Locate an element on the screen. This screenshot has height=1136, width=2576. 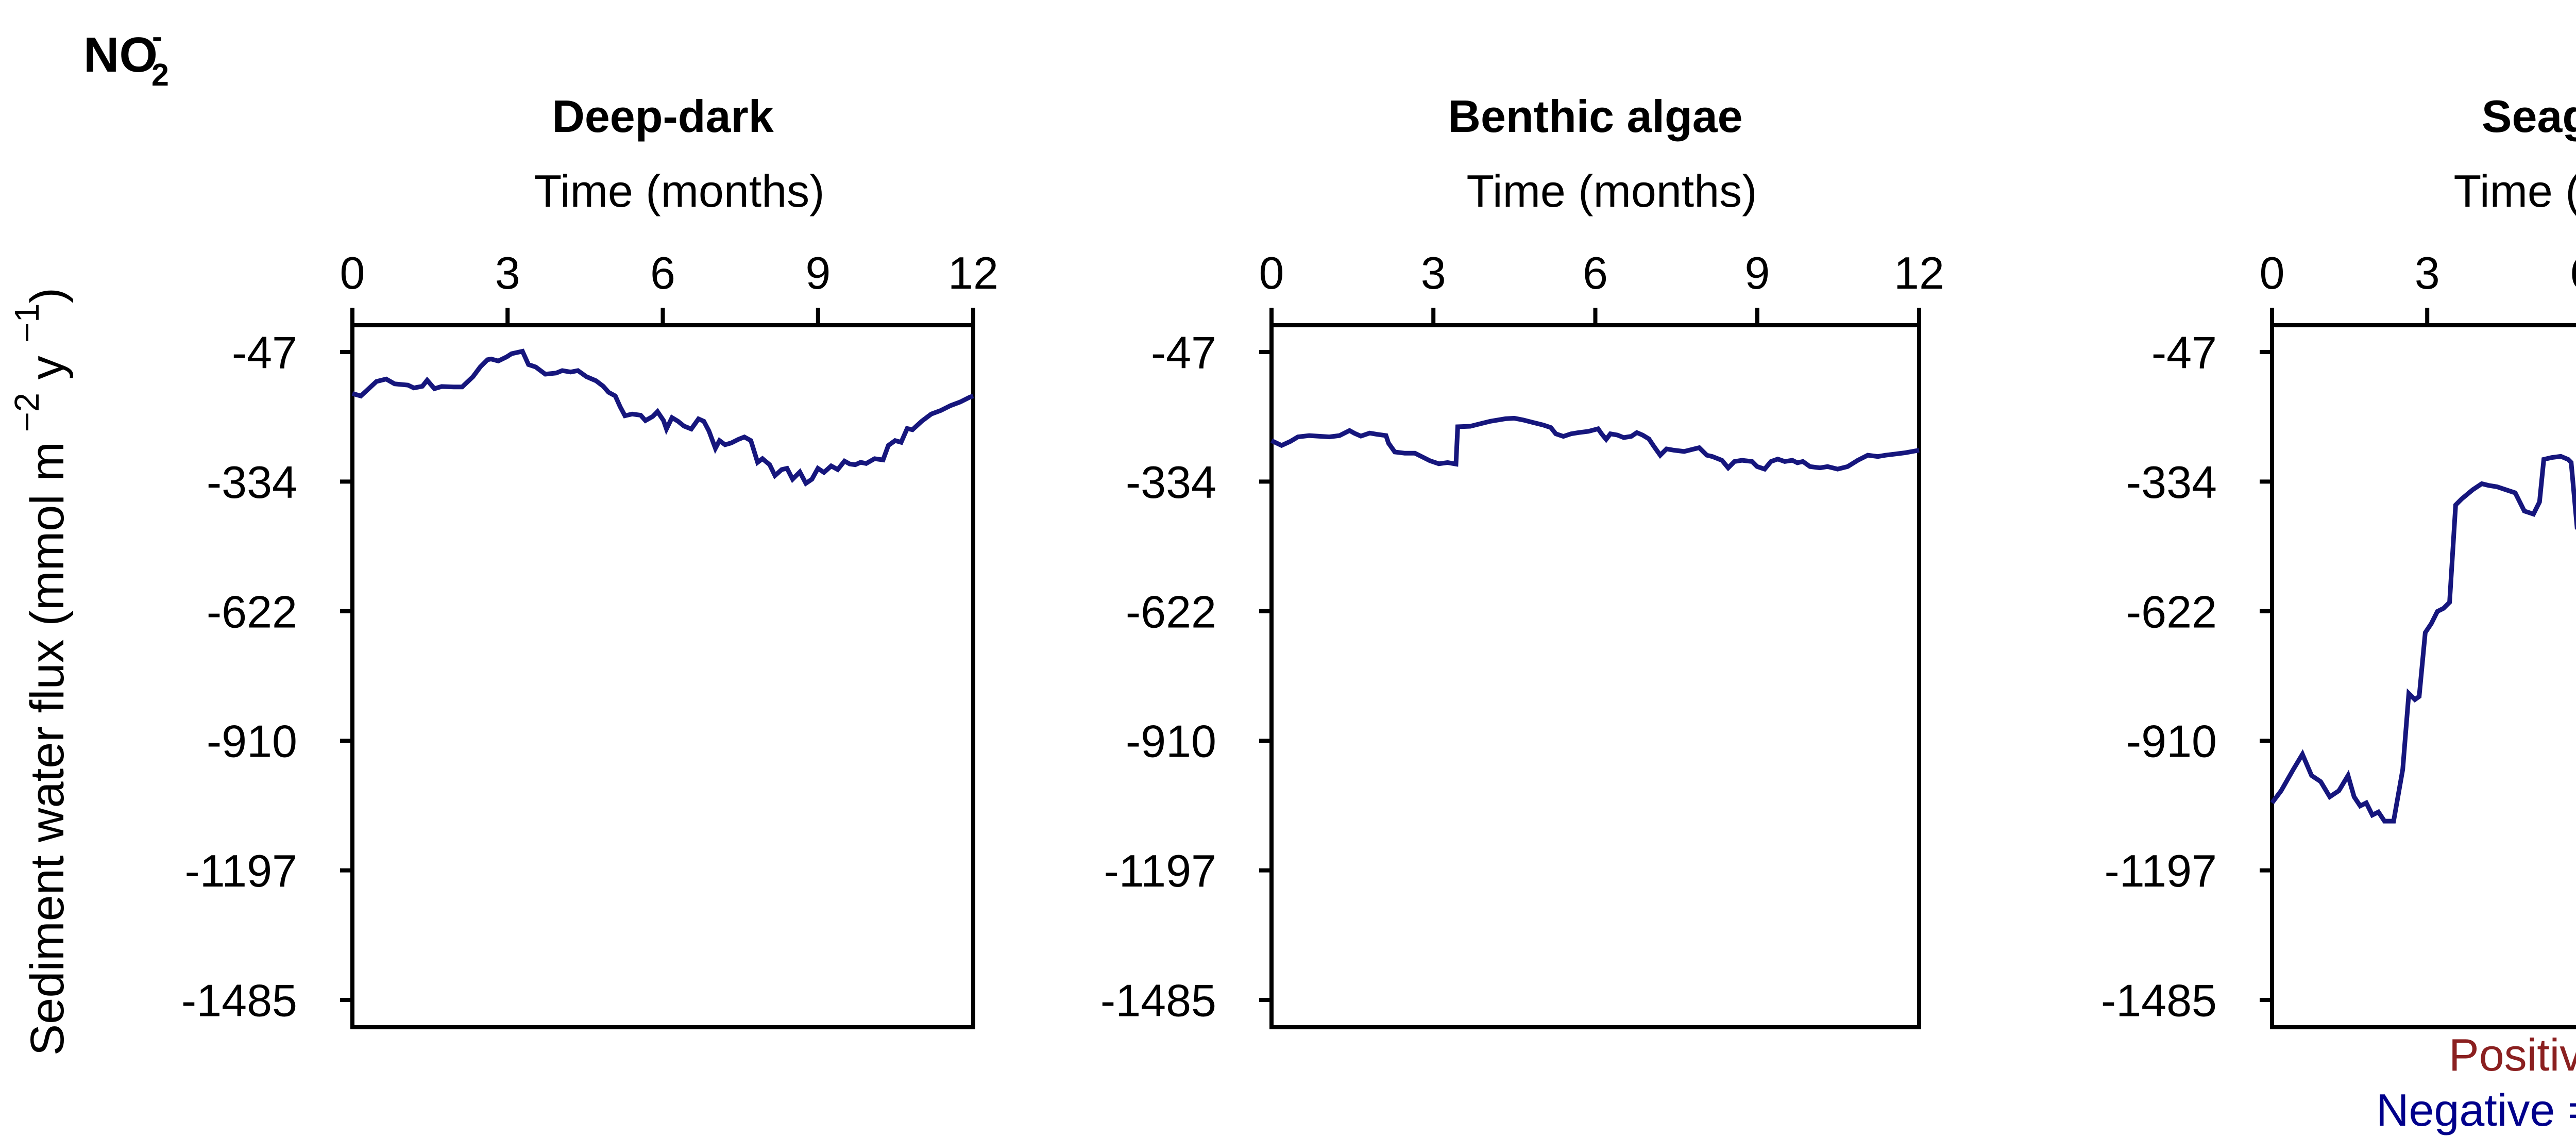
svg-text: Seagrass is located at coordinates (2529, 116).